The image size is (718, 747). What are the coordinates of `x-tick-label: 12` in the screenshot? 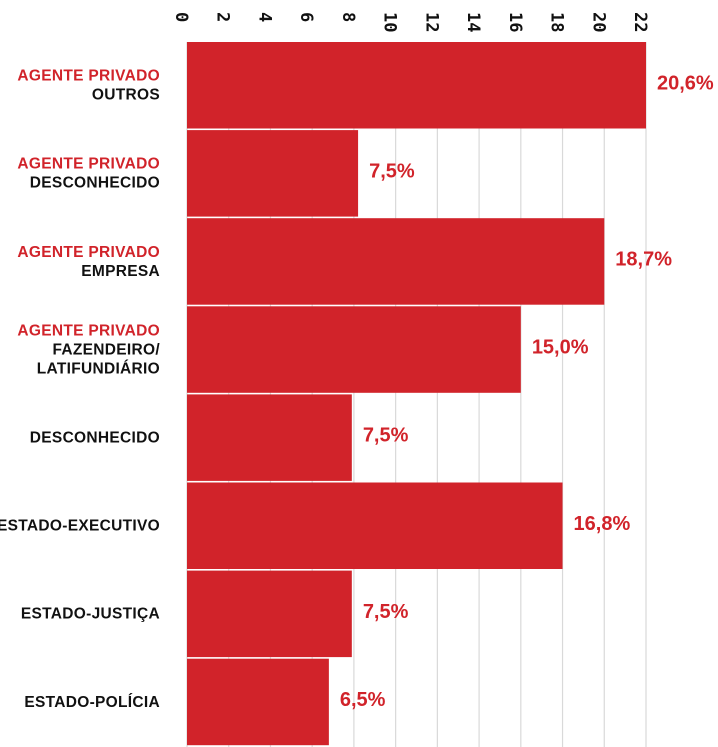 It's located at (431, 22).